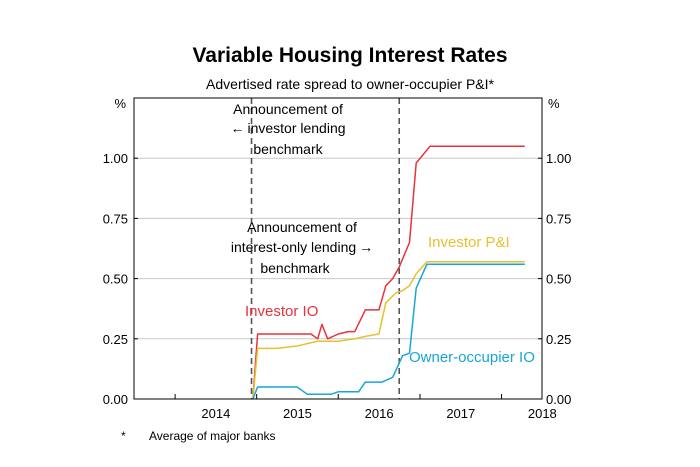  I want to click on x-axis: 2014 2015 2016 2017 2018, so click(365, 407).